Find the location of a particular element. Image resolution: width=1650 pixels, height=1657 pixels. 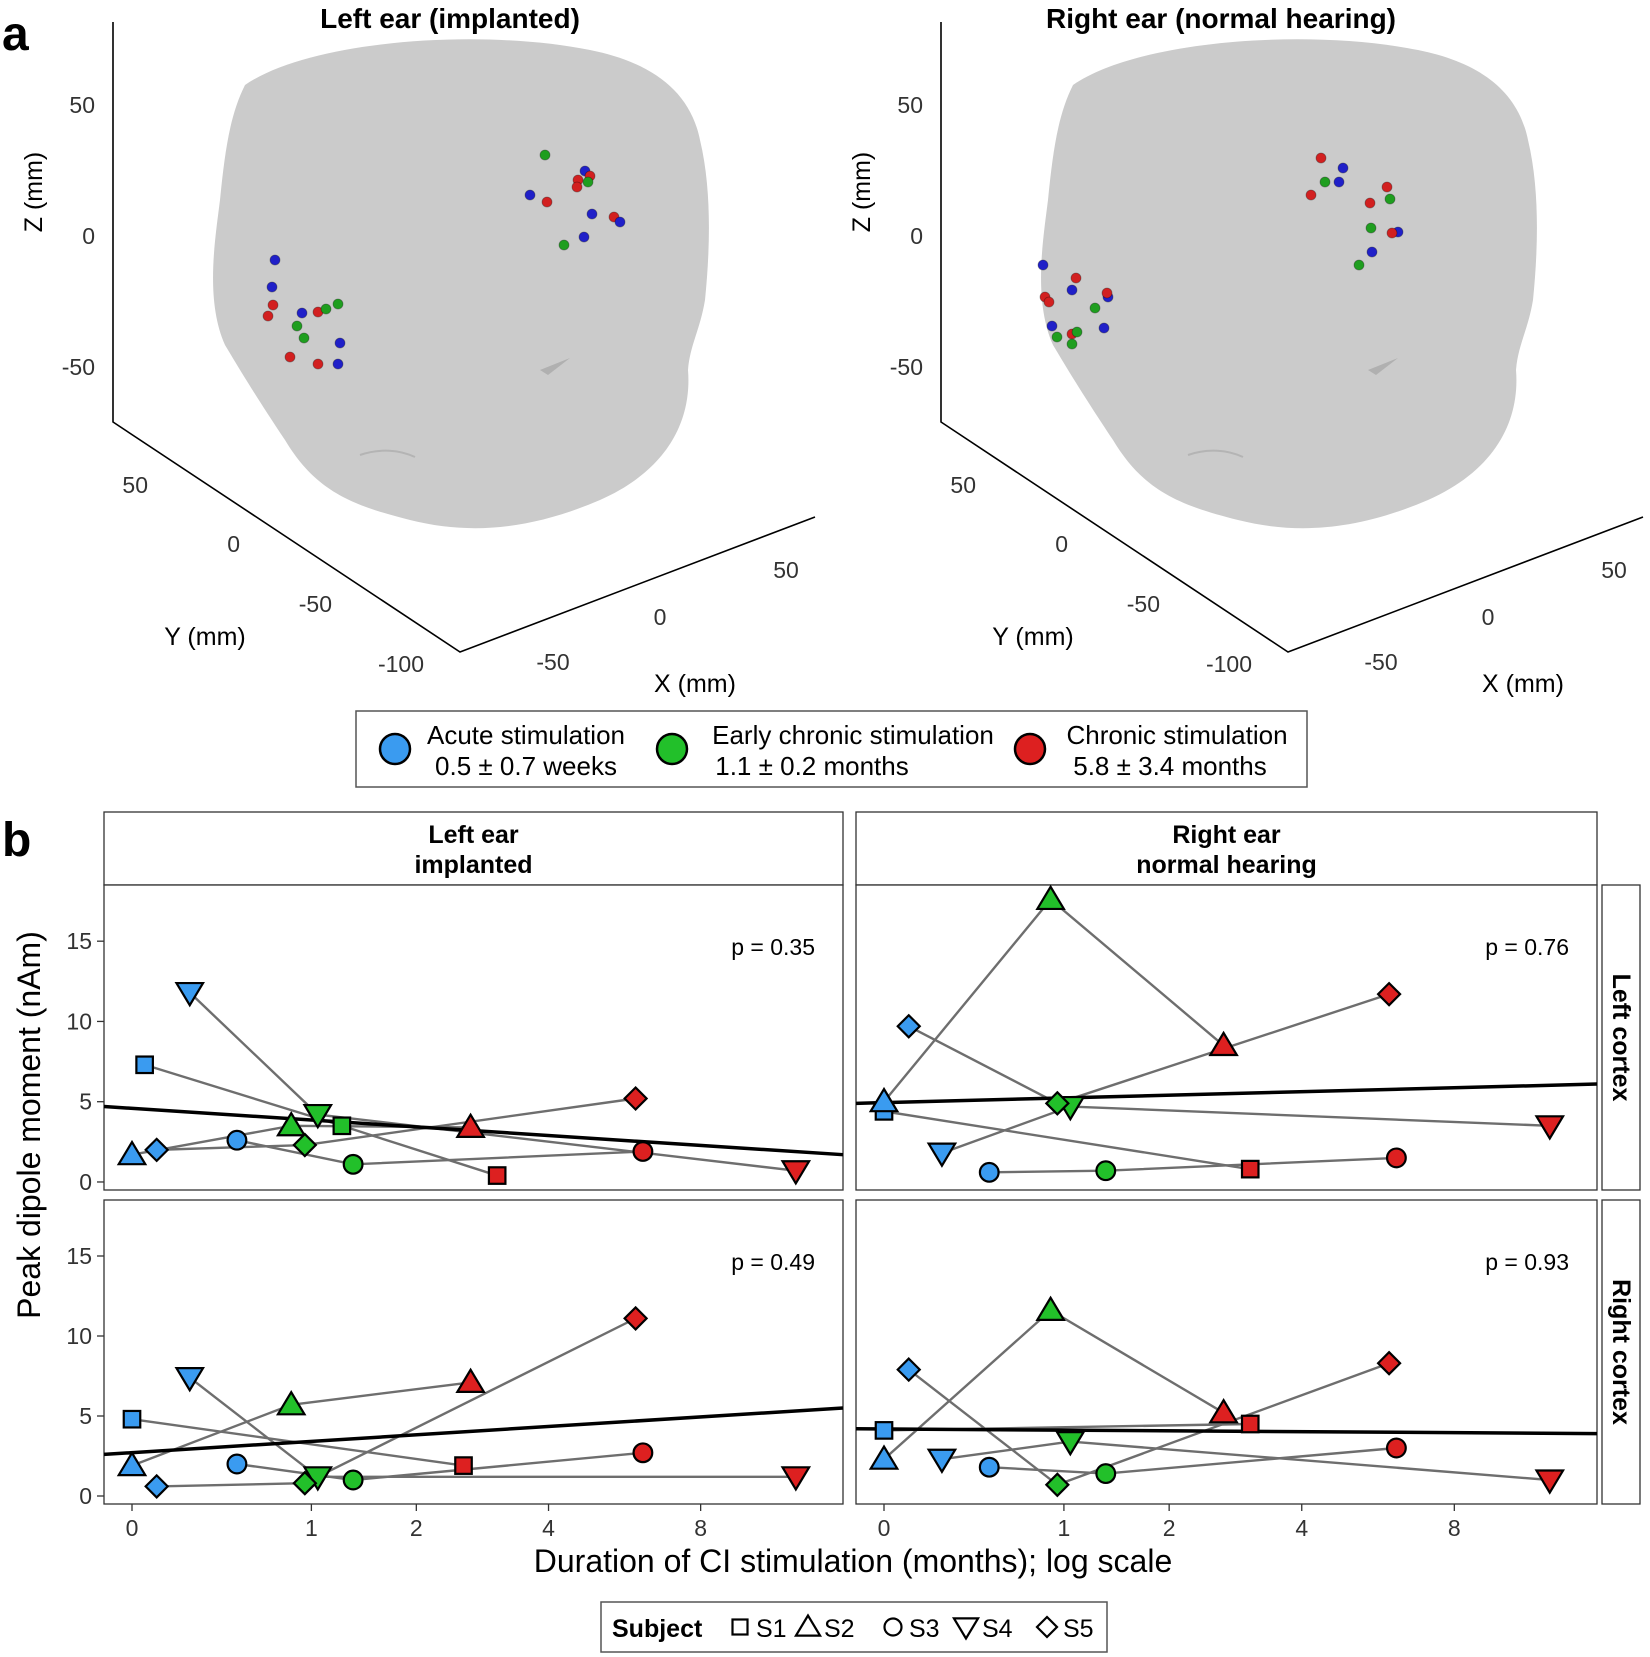

y-tick-label: 5 is located at coordinates (85, 1416).